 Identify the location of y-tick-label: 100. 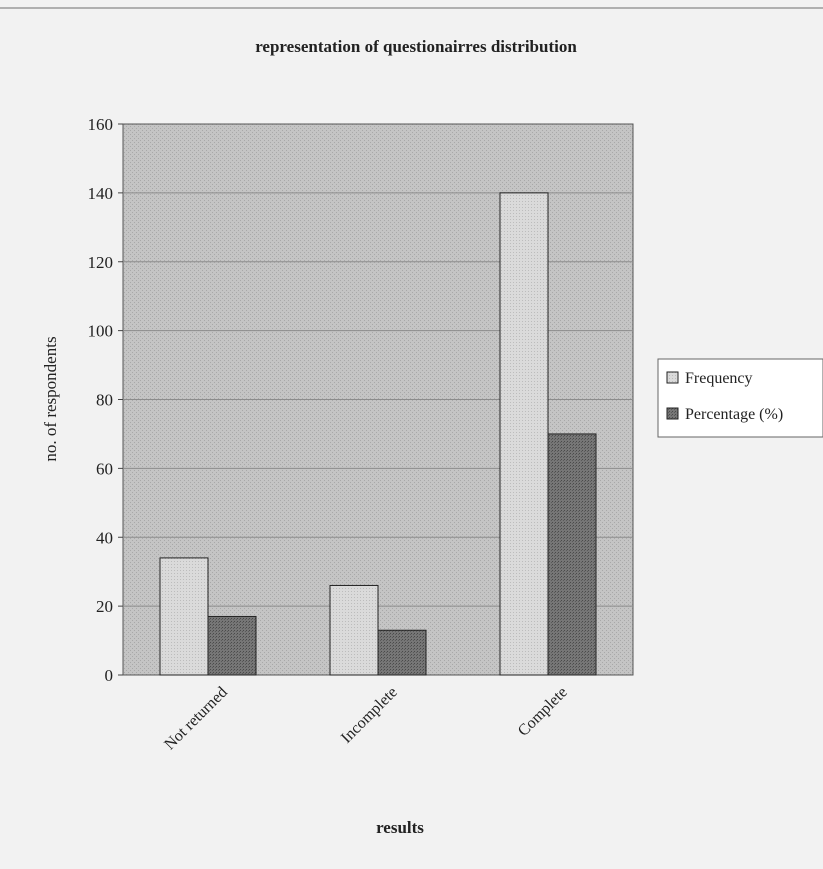
(101, 331).